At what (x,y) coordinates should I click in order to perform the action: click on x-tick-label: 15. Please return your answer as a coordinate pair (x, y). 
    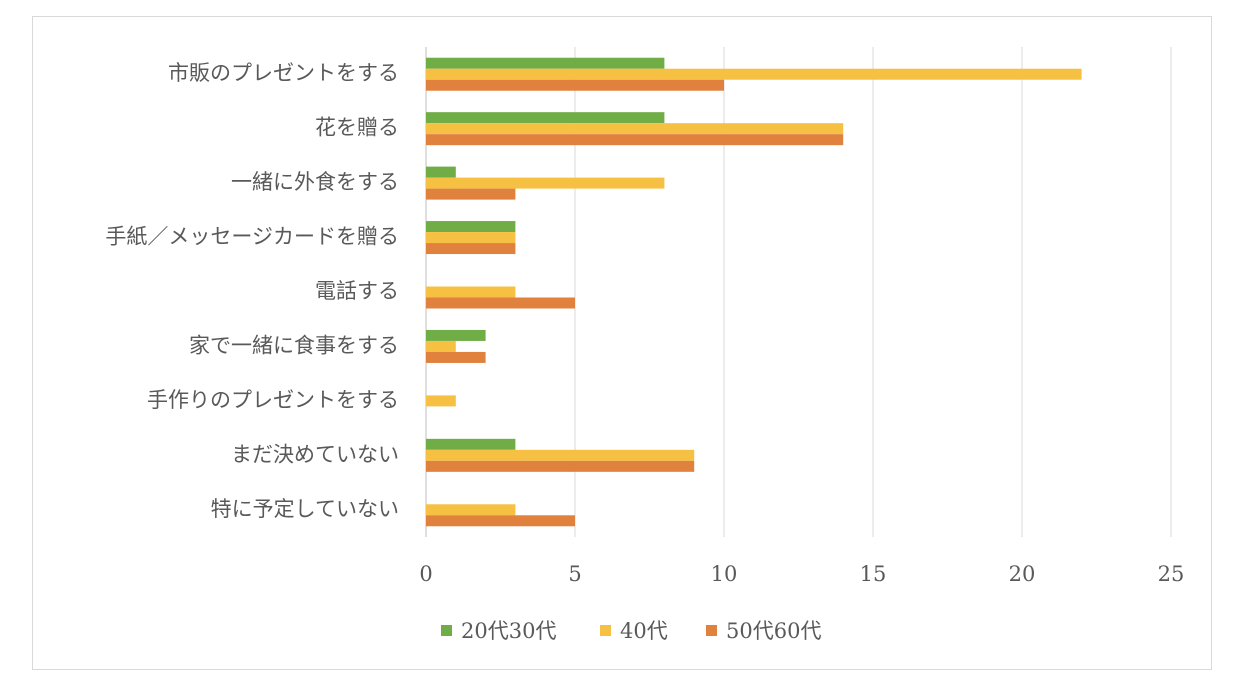
    Looking at the image, I should click on (873, 574).